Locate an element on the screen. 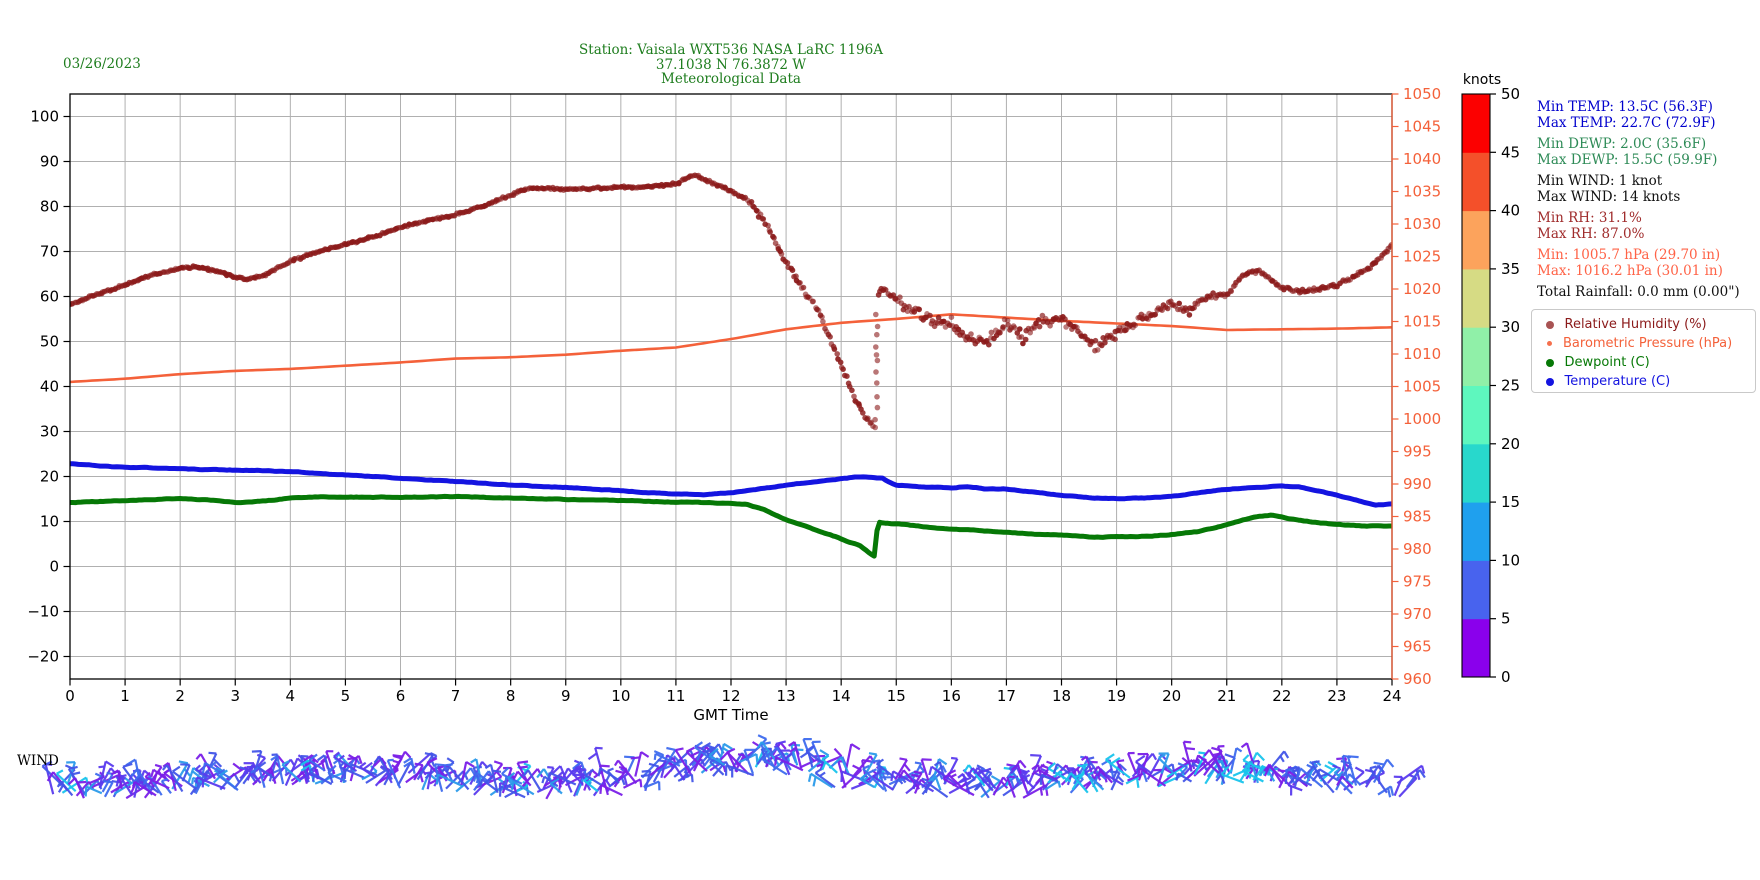 Image resolution: width=1760 pixels, height=880 pixels. colorbar-tick-label: 10 is located at coordinates (1510, 560).